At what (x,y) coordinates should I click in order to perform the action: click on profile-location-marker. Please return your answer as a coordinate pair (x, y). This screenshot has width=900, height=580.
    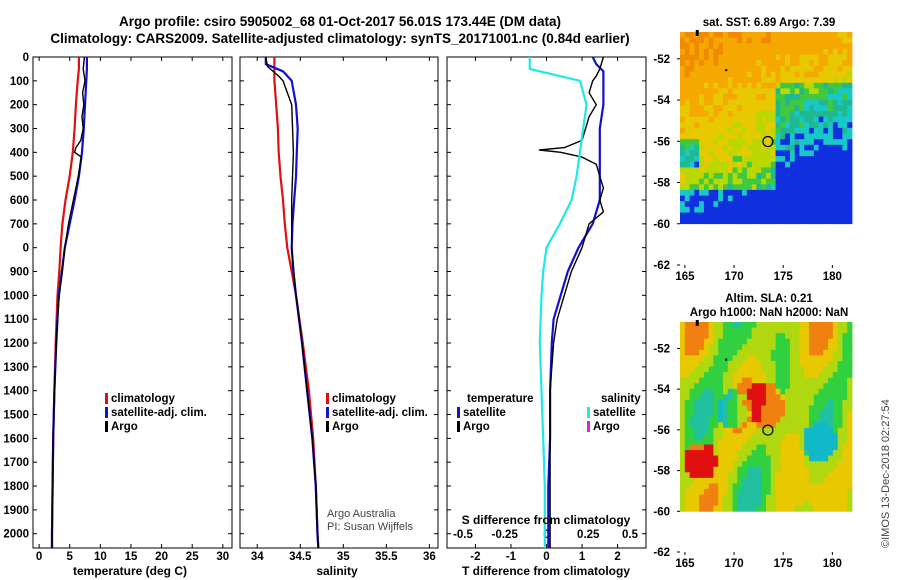
    Looking at the image, I should click on (768, 430).